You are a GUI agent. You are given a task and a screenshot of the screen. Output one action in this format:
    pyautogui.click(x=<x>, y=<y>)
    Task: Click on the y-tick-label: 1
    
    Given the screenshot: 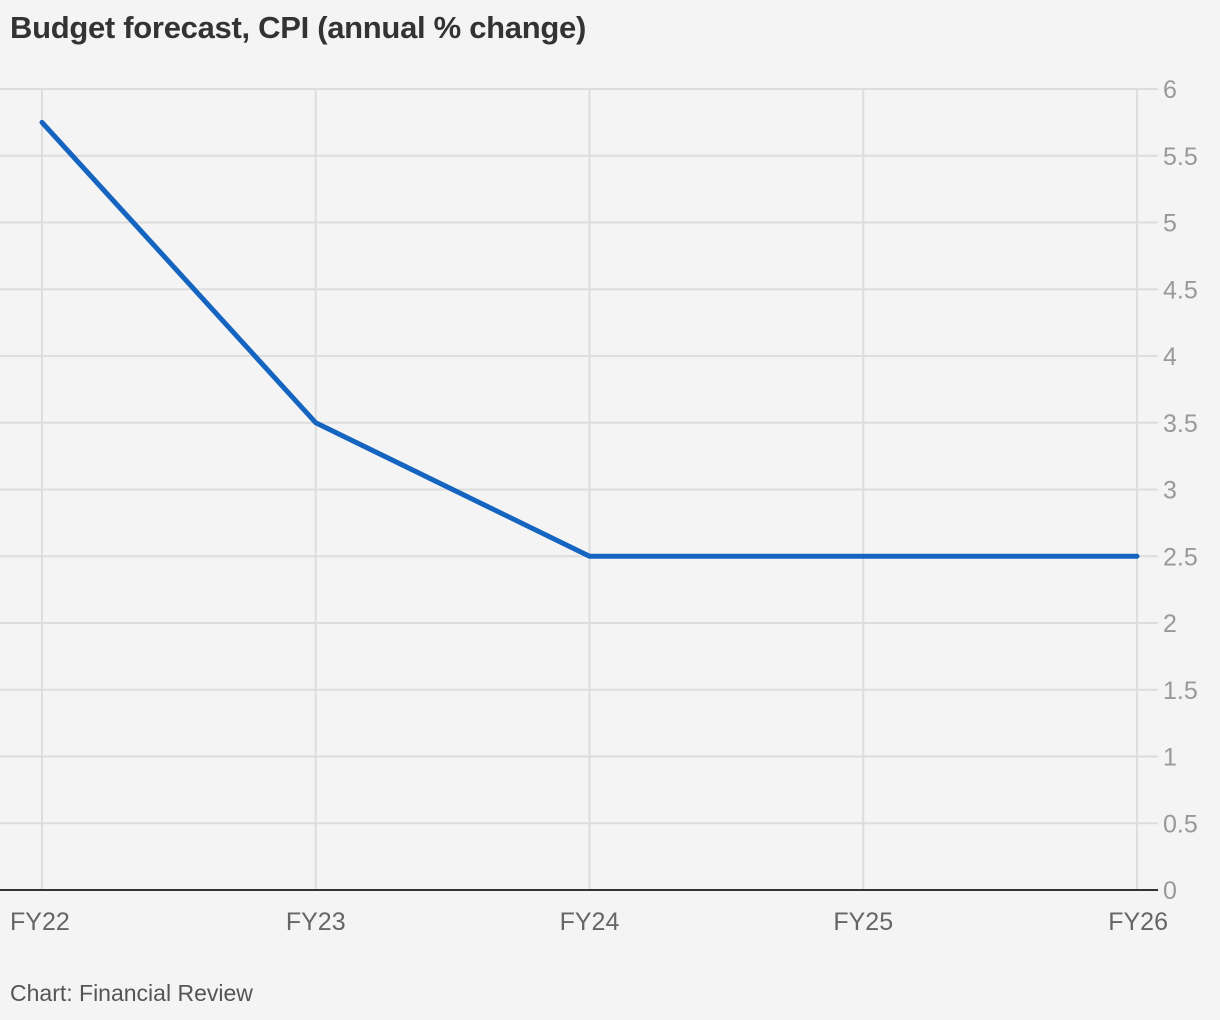 What is the action you would take?
    pyautogui.click(x=1170, y=758)
    